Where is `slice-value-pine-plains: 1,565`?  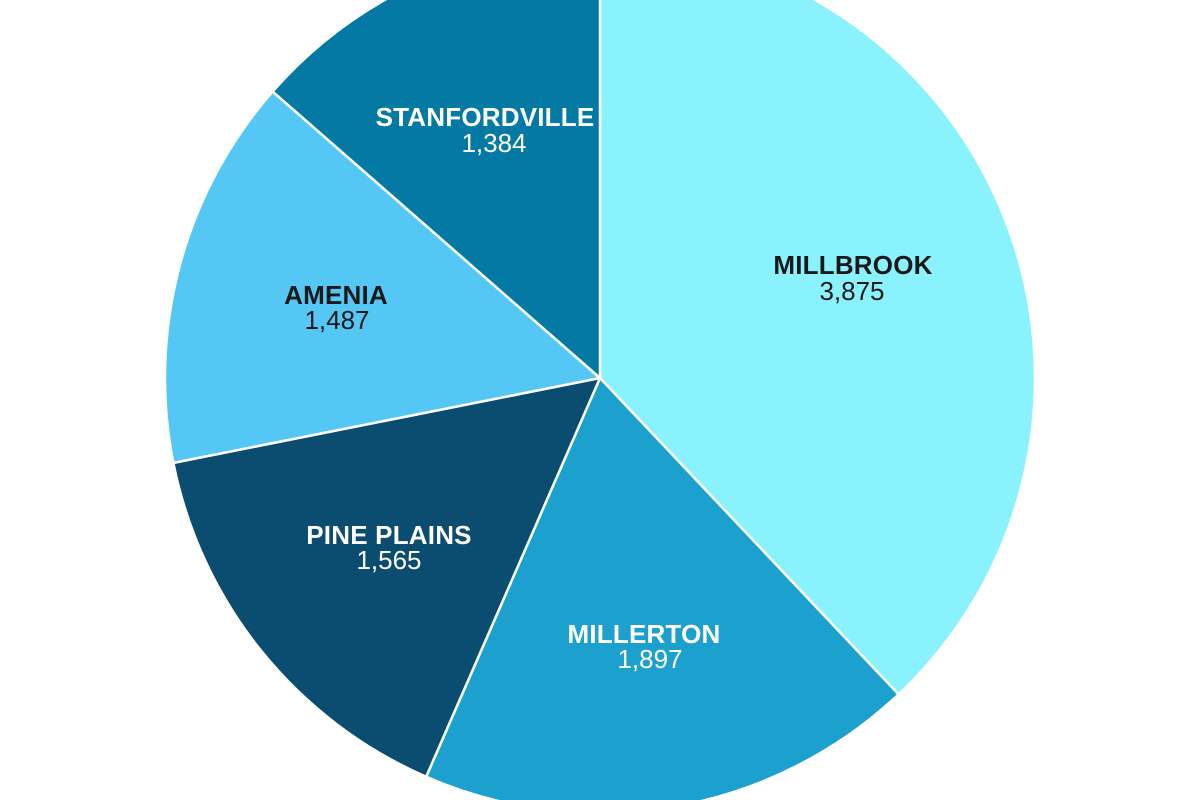 slice-value-pine-plains: 1,565 is located at coordinates (388, 560).